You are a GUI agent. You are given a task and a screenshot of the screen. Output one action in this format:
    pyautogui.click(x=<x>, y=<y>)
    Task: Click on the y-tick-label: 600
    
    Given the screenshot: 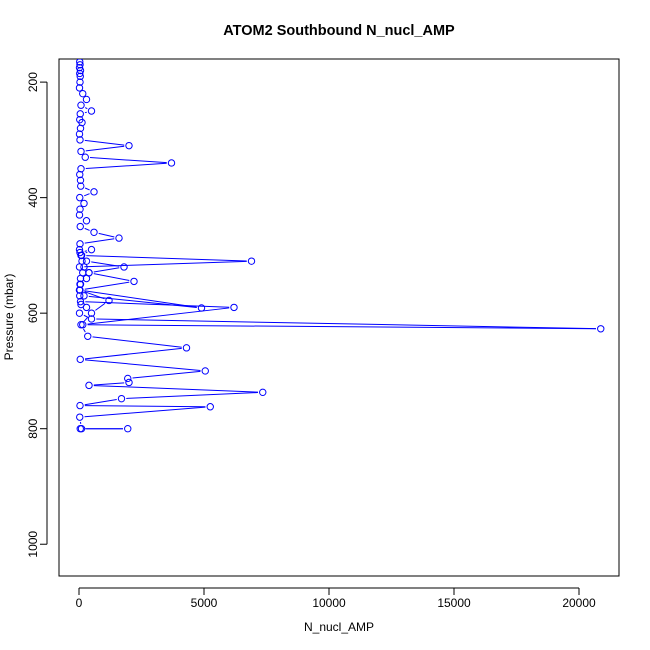 What is the action you would take?
    pyautogui.click(x=33, y=313)
    